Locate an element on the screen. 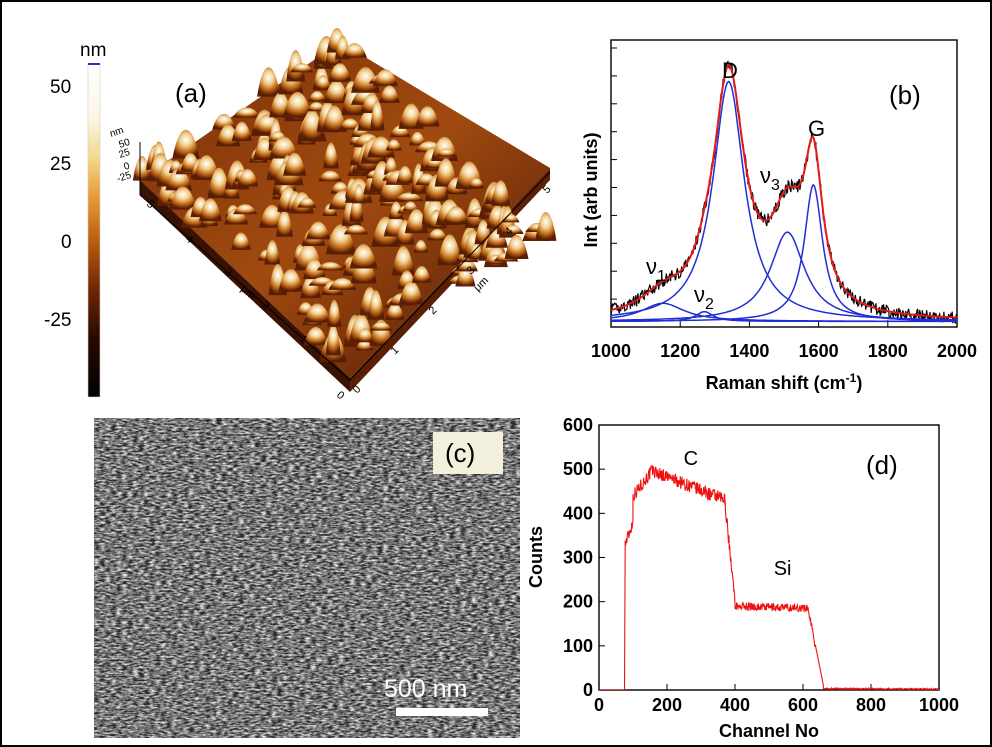 The height and width of the screenshot is (747, 992). rbs-spectrum is located at coordinates (769, 577).